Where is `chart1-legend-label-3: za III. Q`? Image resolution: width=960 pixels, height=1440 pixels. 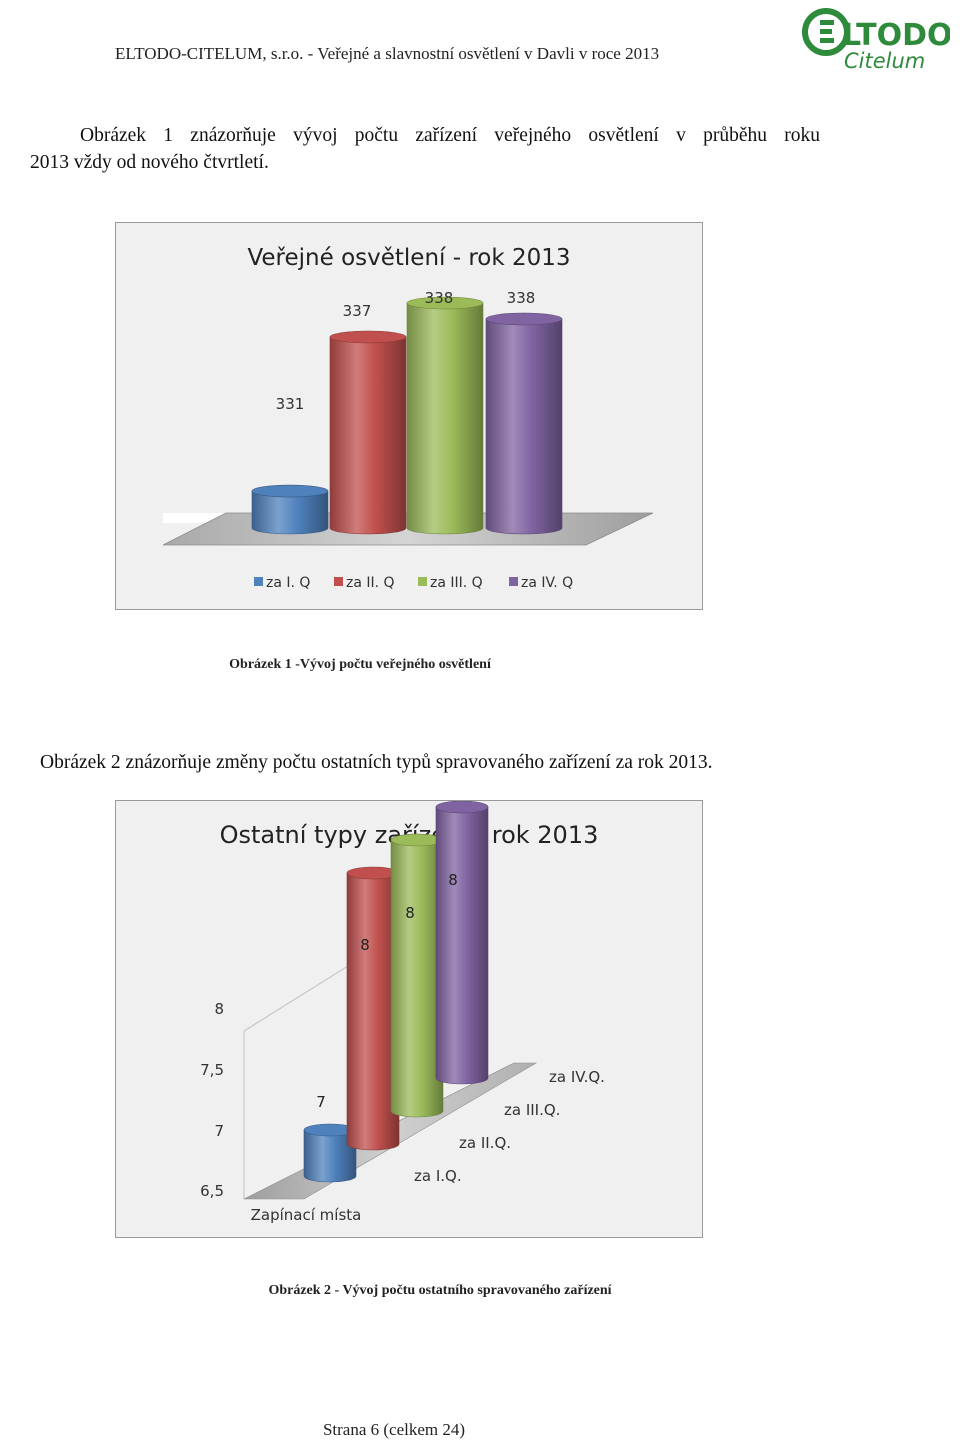 chart1-legend-label-3: za III. Q is located at coordinates (456, 583).